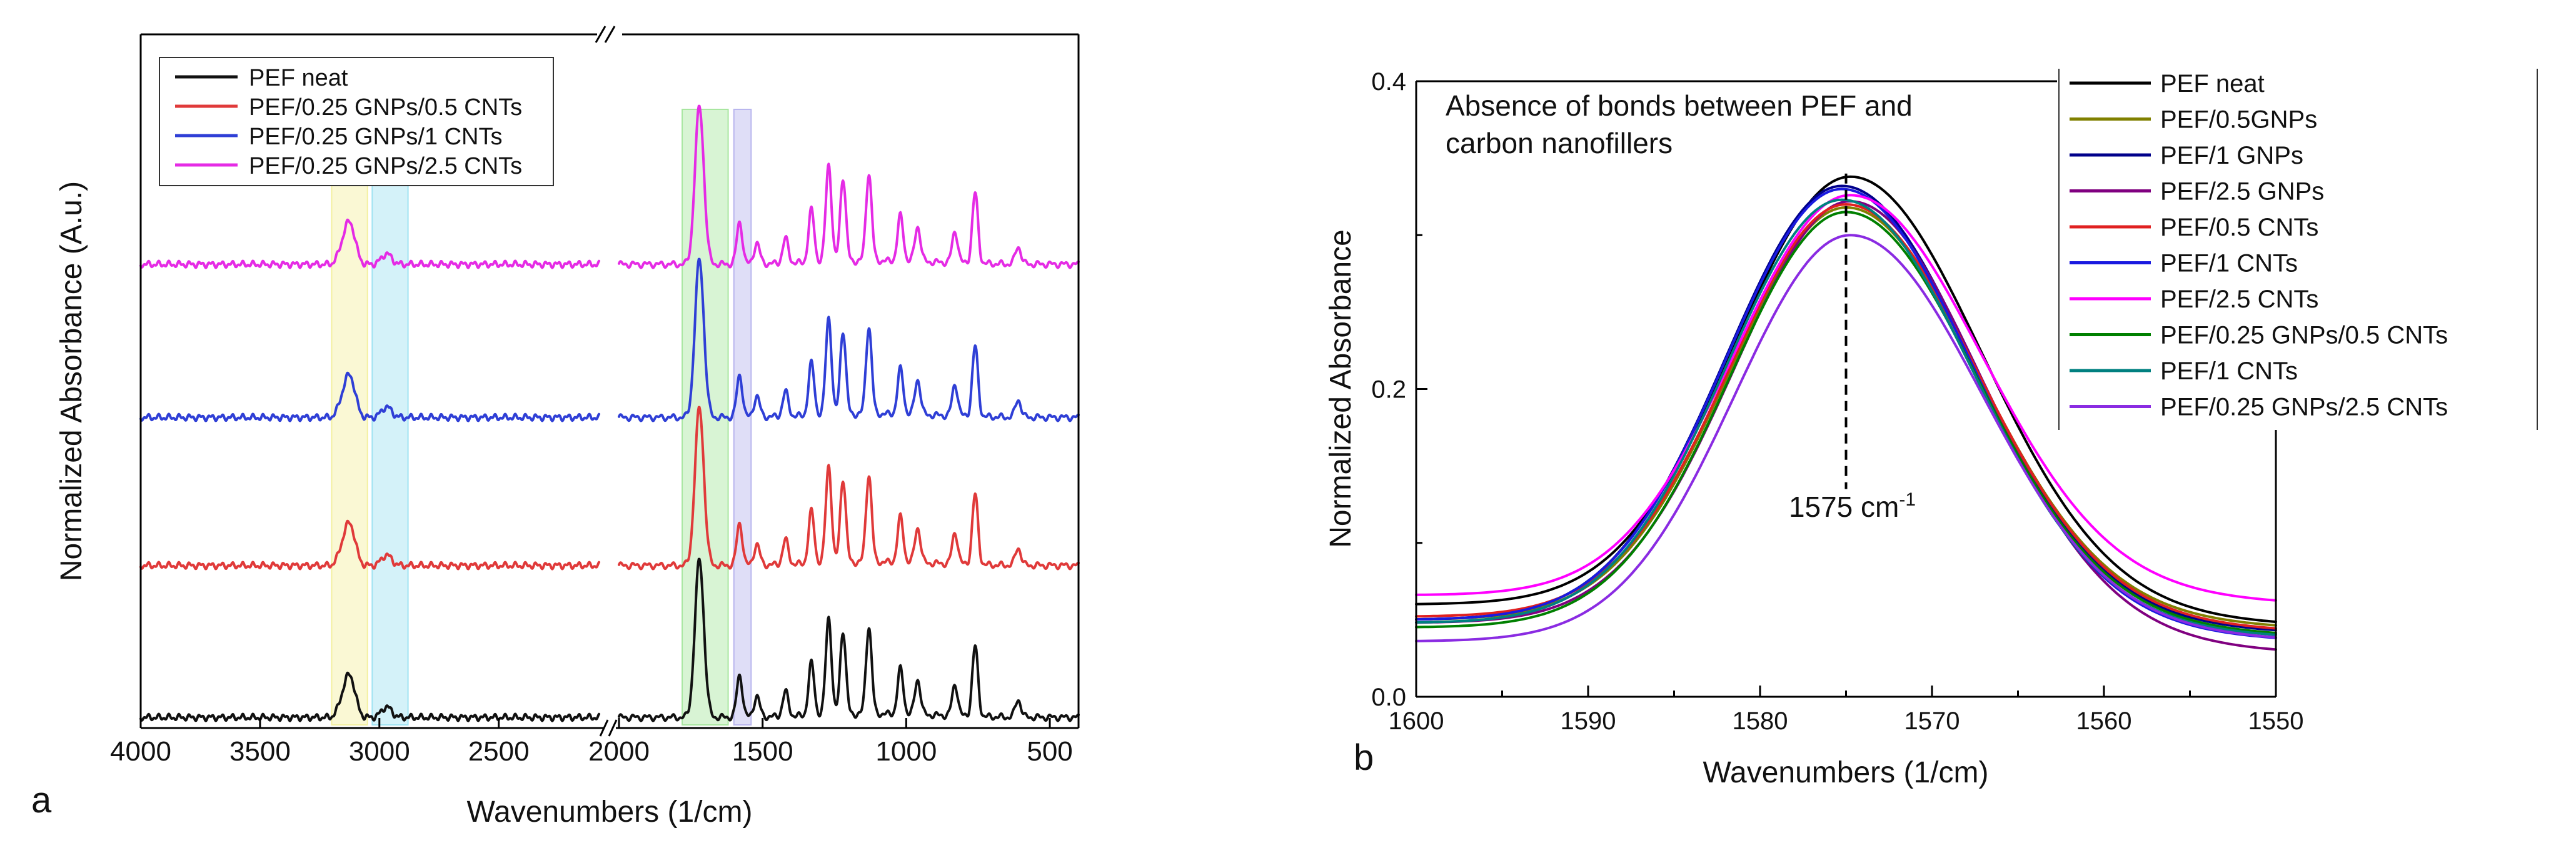  I want to click on peak-marker-label: 1575 cm-1, so click(1852, 506).